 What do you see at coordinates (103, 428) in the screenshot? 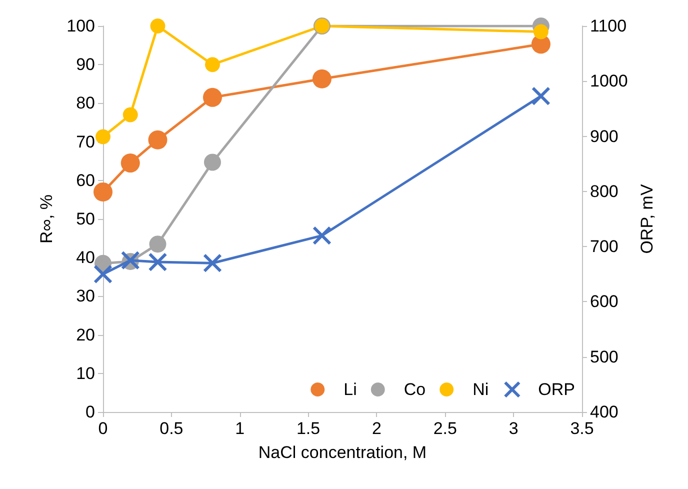
I see `x-tick-label: 0` at bounding box center [103, 428].